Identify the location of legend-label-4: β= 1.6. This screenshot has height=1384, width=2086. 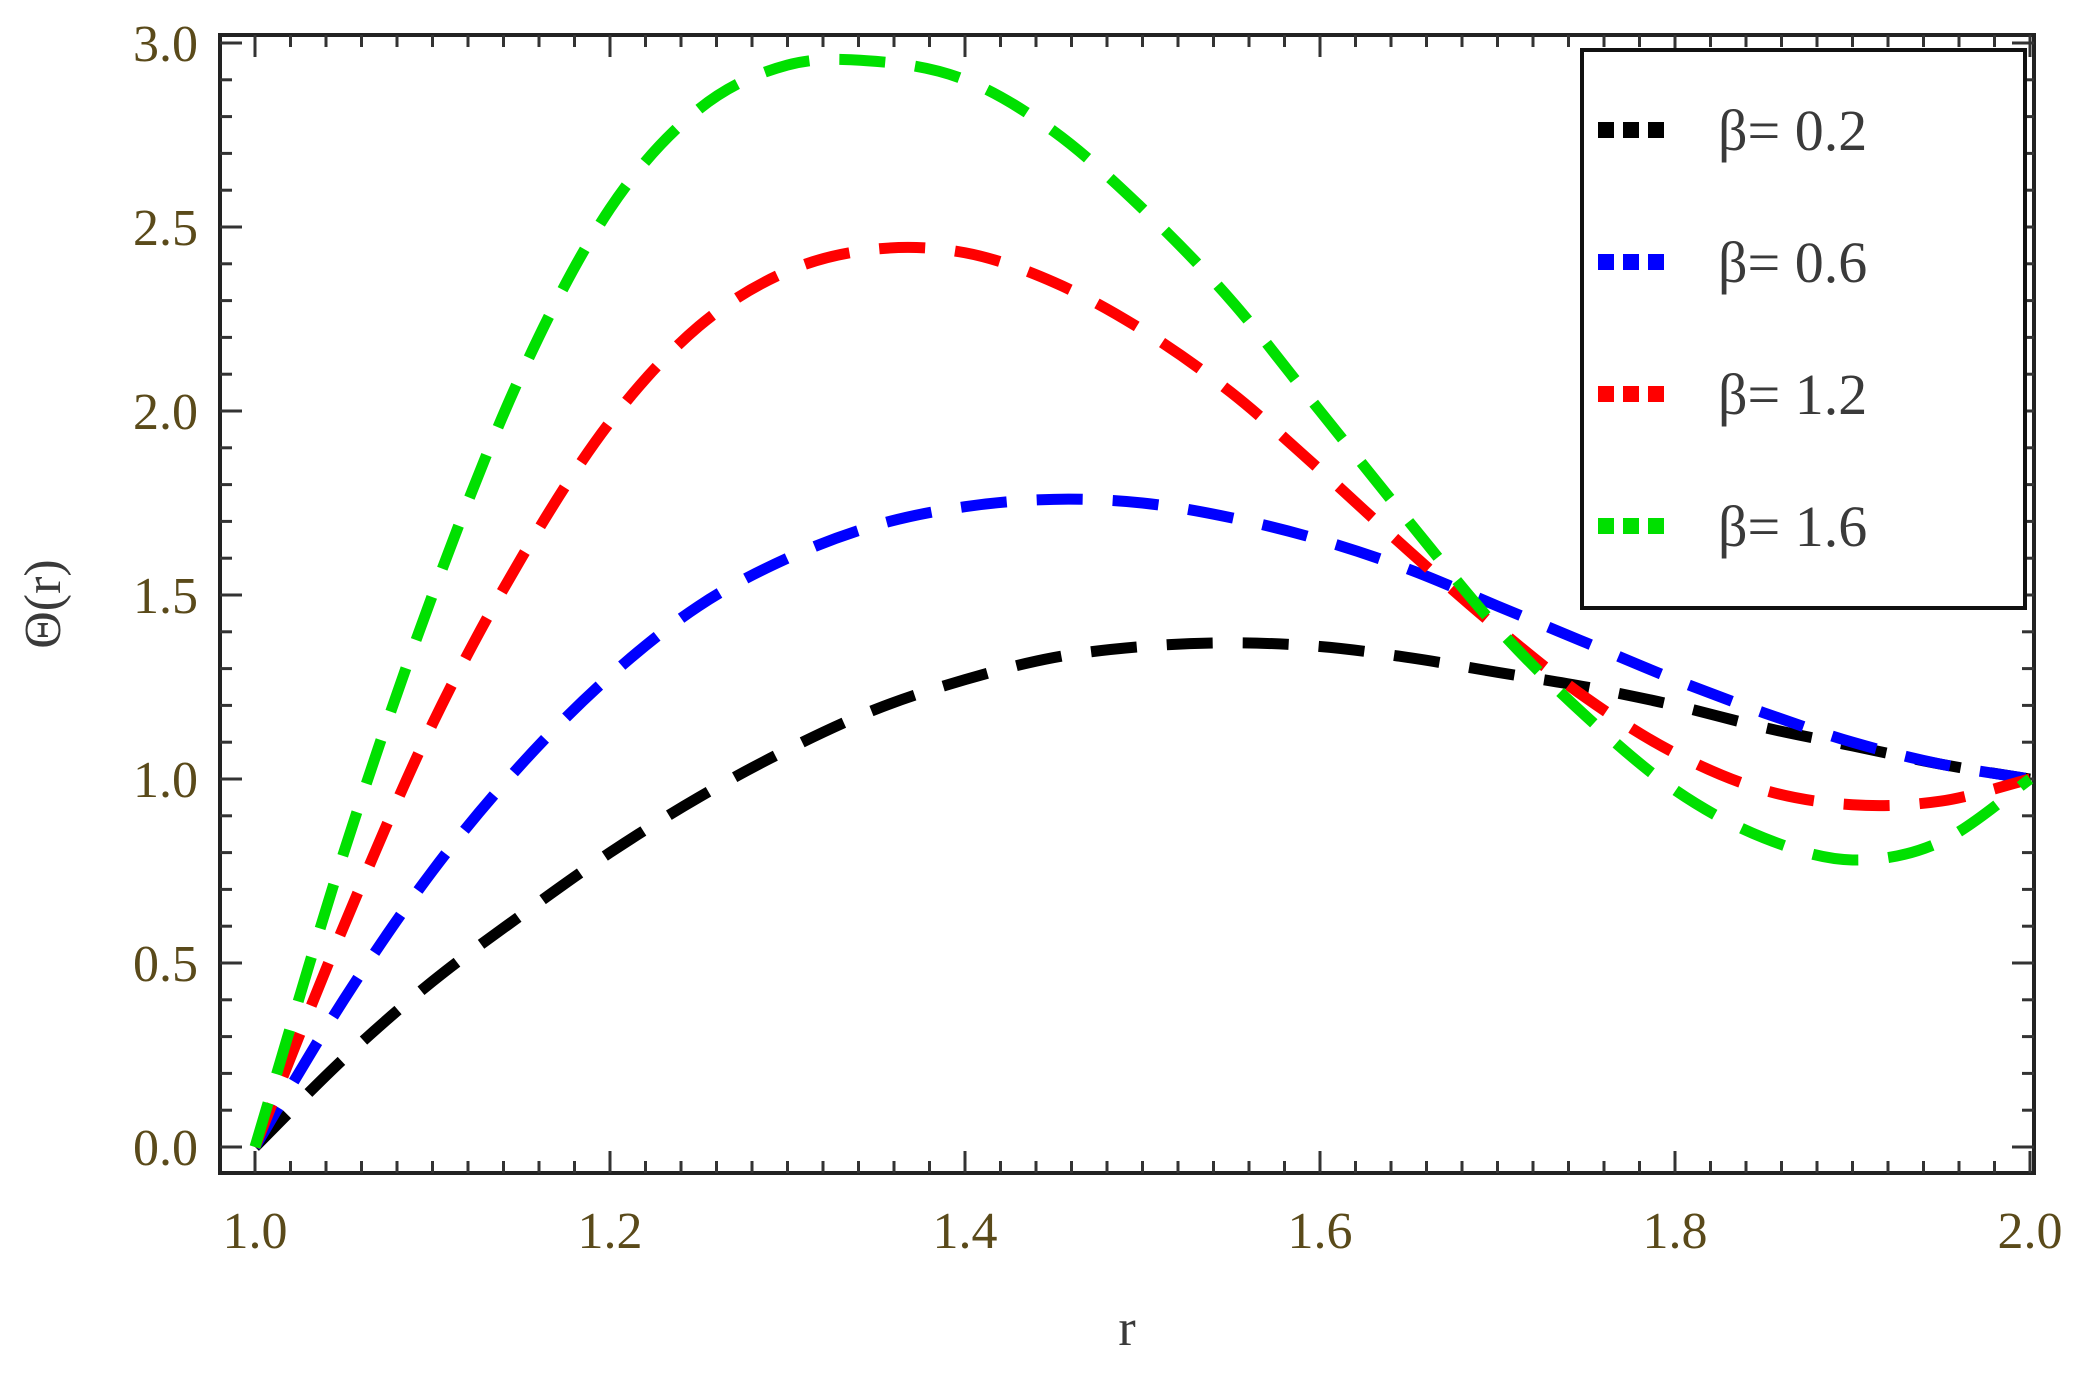
(1792, 526).